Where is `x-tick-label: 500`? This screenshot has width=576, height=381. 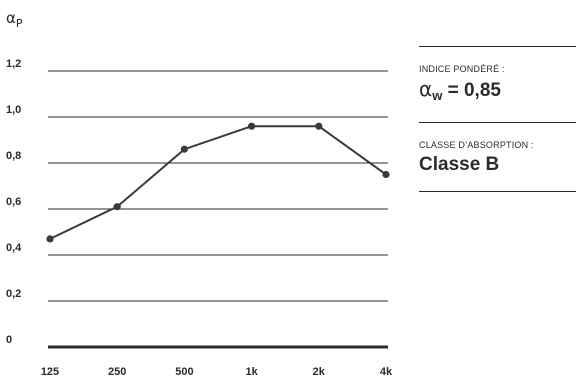
x-tick-label: 500 is located at coordinates (184, 372).